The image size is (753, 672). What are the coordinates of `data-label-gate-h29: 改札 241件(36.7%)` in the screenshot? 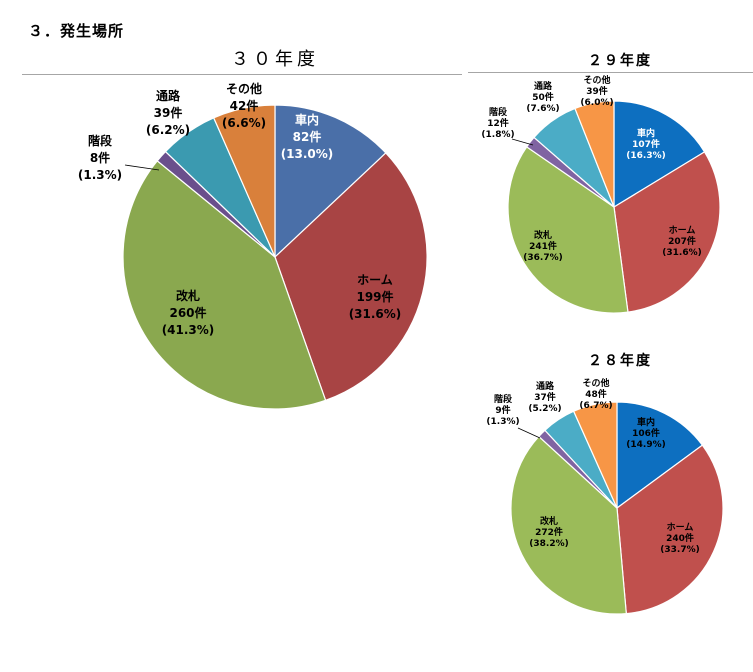 It's located at (542, 246).